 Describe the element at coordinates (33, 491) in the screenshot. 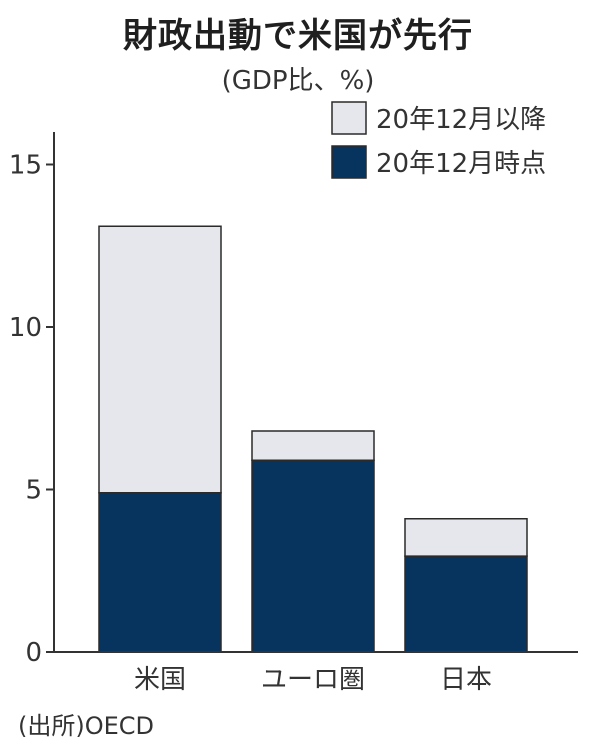

I see `y-tick-label: 5` at that location.